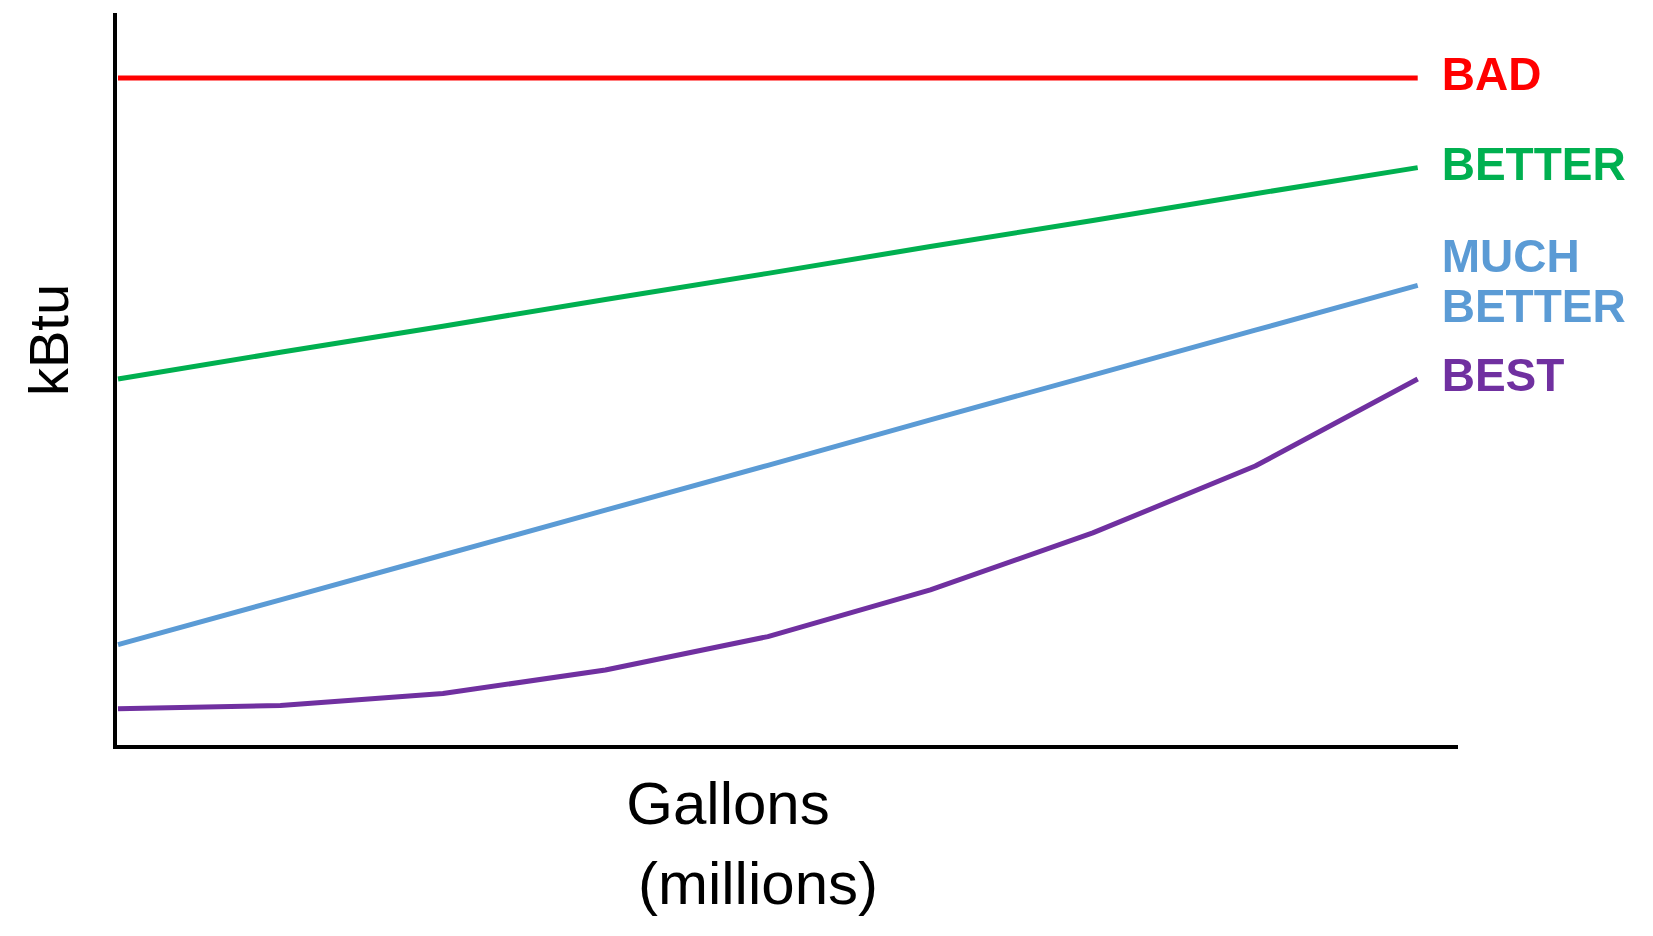 This screenshot has width=1653, height=936. I want to click on series-label: MUCH BETTER, so click(1533, 281).